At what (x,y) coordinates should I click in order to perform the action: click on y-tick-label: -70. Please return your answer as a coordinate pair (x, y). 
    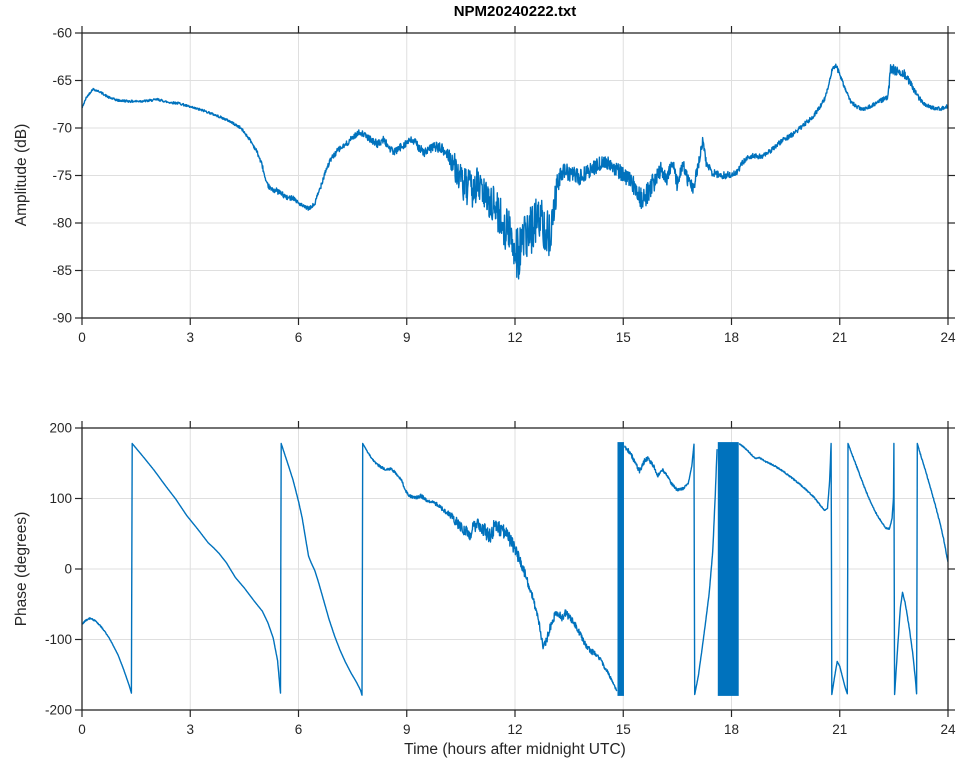
    Looking at the image, I should click on (62, 128).